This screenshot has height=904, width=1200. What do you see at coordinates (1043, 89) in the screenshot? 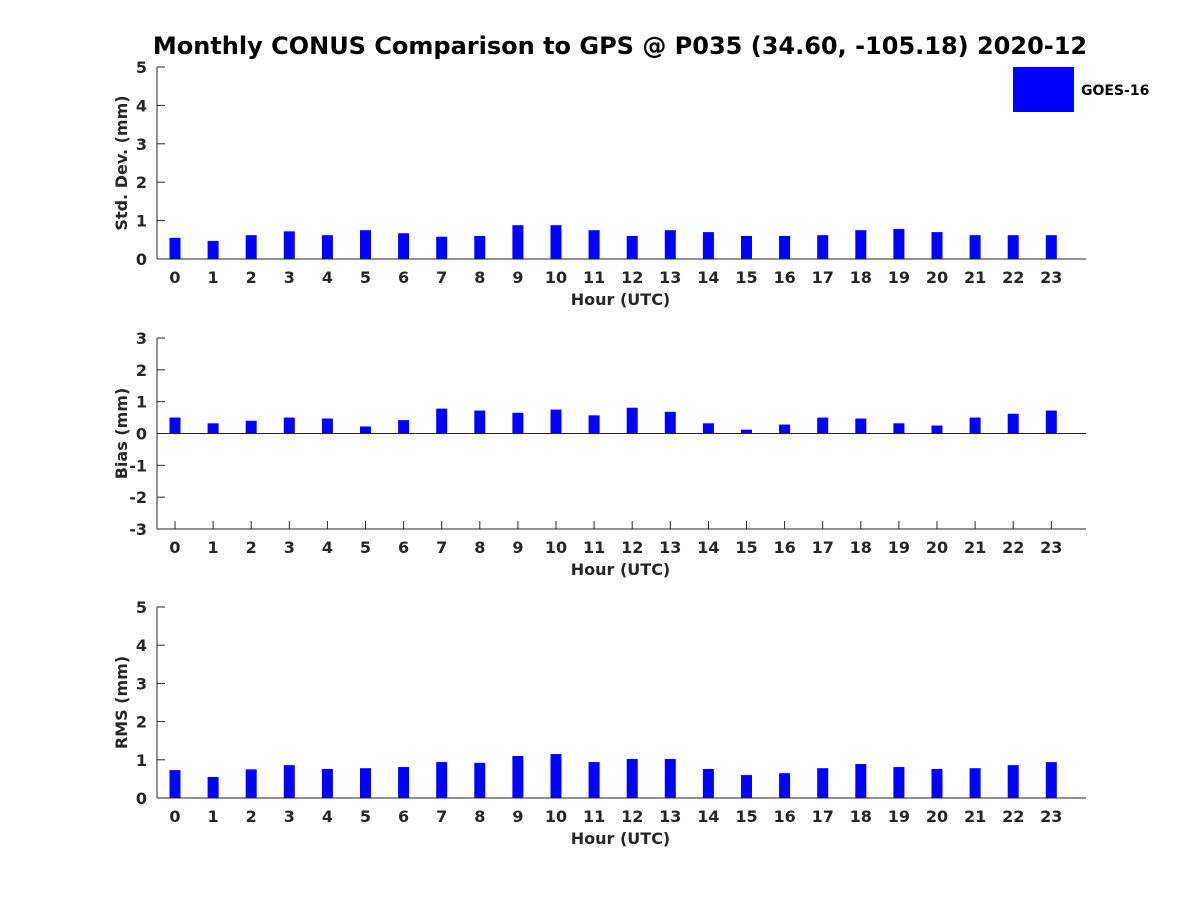
I see `legend-swatch` at bounding box center [1043, 89].